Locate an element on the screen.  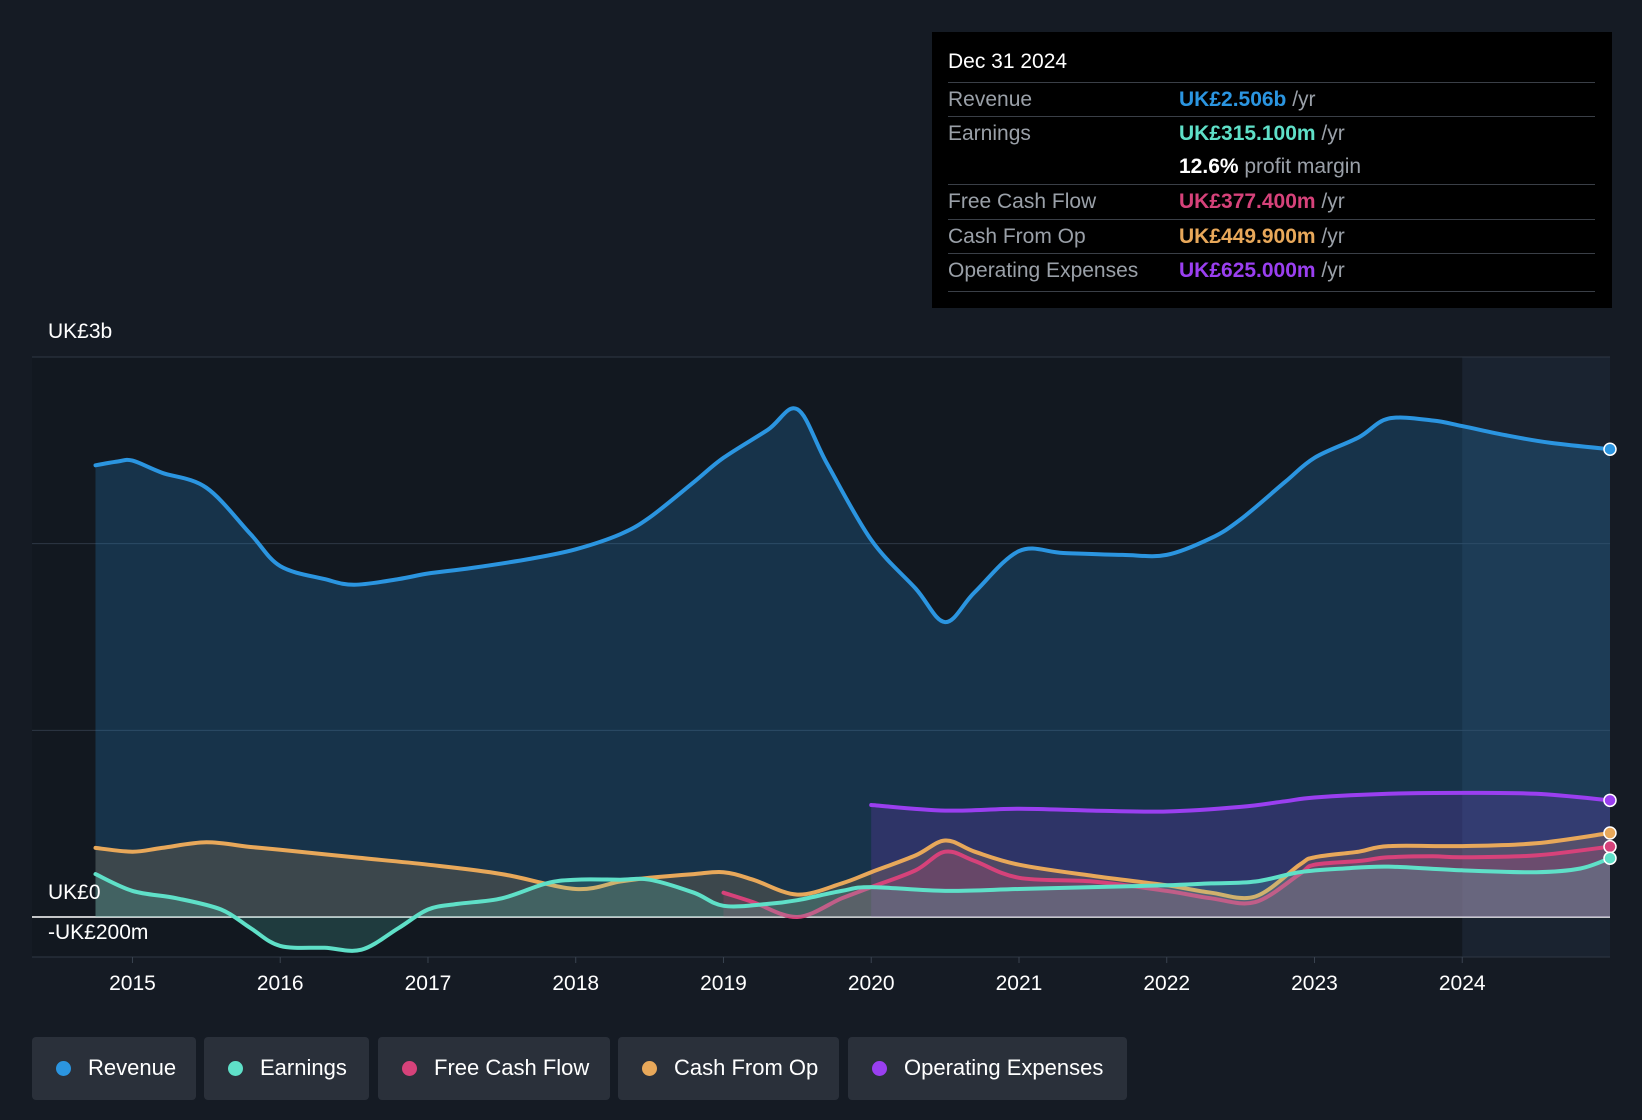
tooltip-label: Operating Expenses is located at coordinates (1043, 270).